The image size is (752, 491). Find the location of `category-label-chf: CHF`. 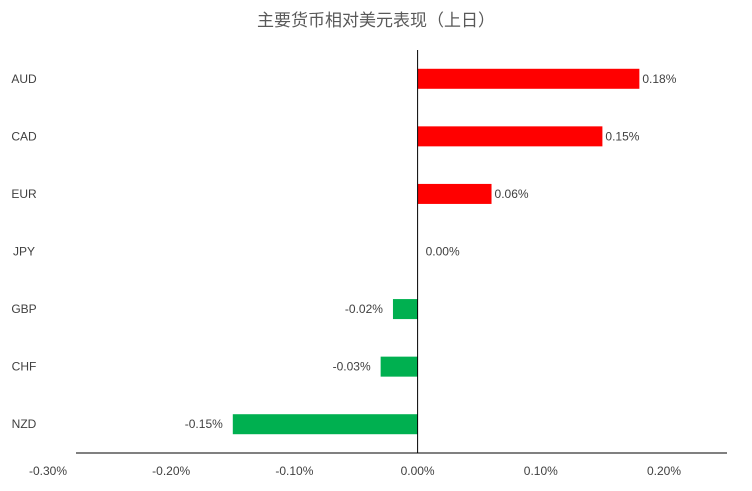

category-label-chf: CHF is located at coordinates (24, 367).